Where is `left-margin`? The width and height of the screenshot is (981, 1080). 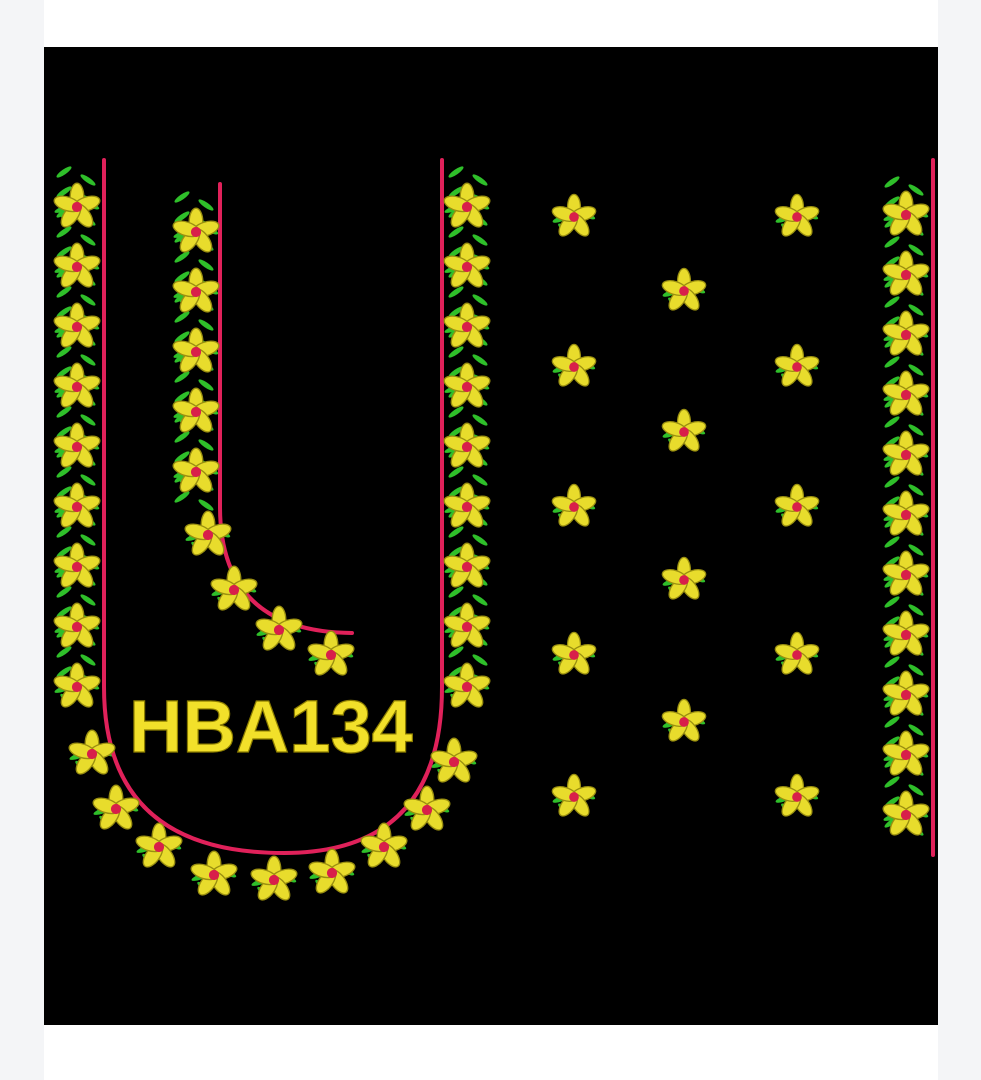 left-margin is located at coordinates (22, 540).